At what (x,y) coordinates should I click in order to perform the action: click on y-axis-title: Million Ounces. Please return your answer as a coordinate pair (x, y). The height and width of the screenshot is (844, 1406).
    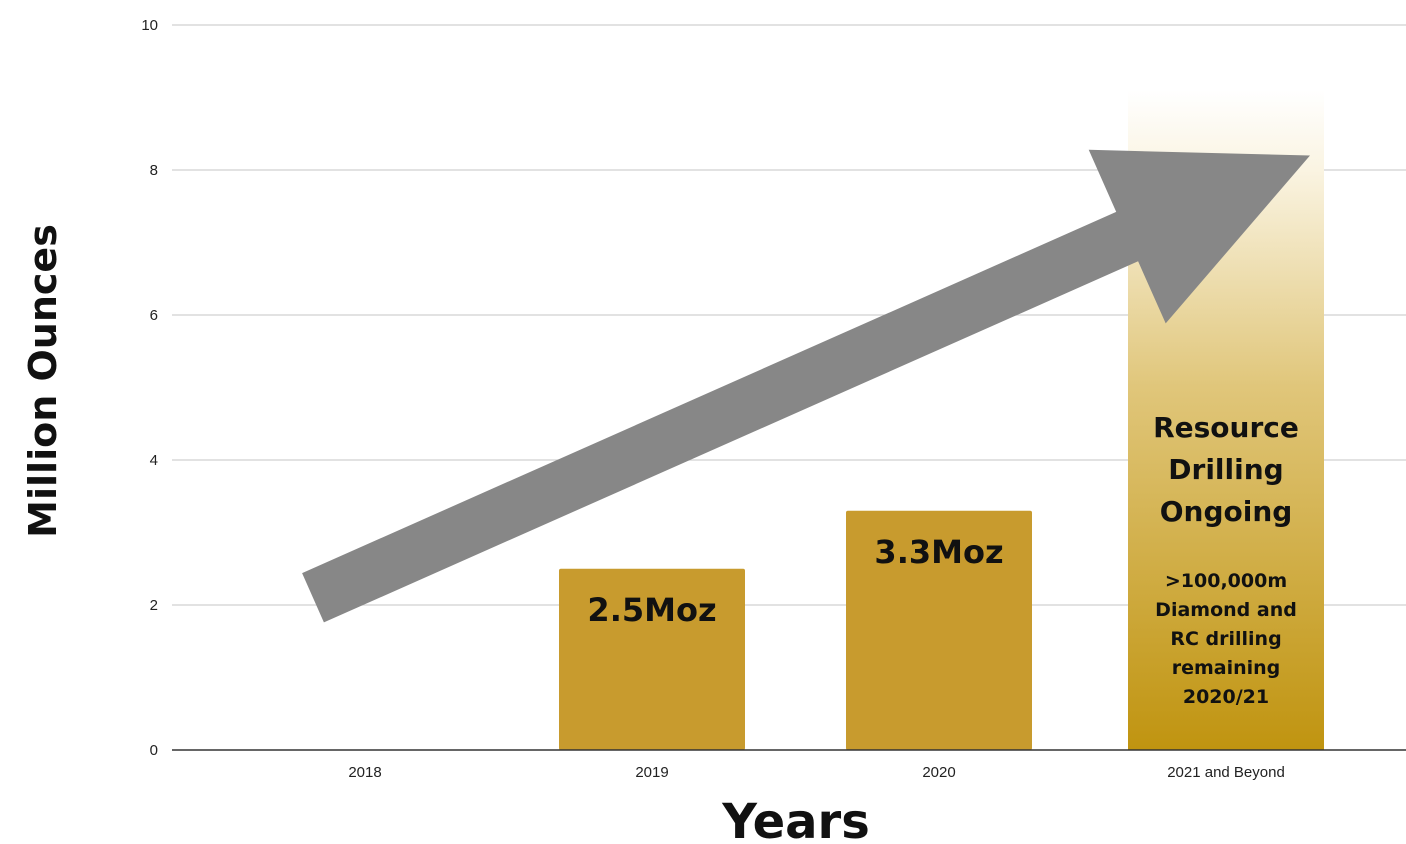
    Looking at the image, I should click on (43, 381).